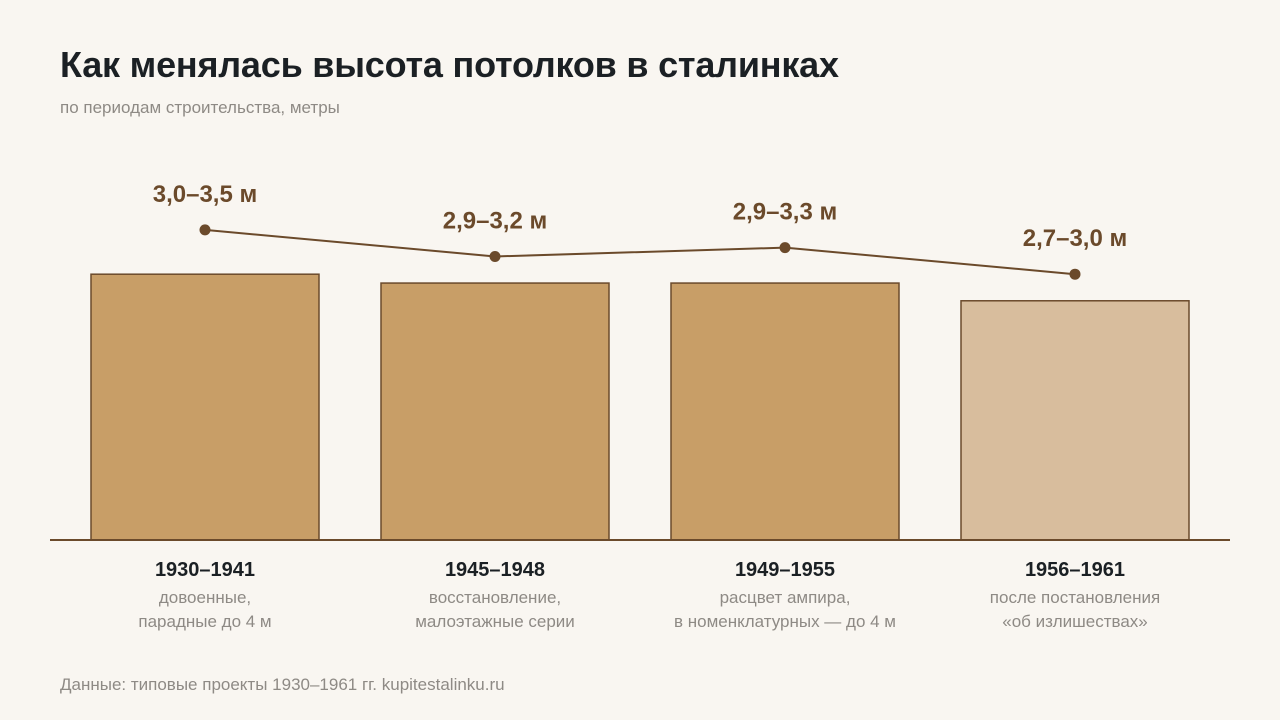 The height and width of the screenshot is (720, 1280). What do you see at coordinates (495, 621) in the screenshot?
I see `category-note-2-line-2: малоэтажные серии` at bounding box center [495, 621].